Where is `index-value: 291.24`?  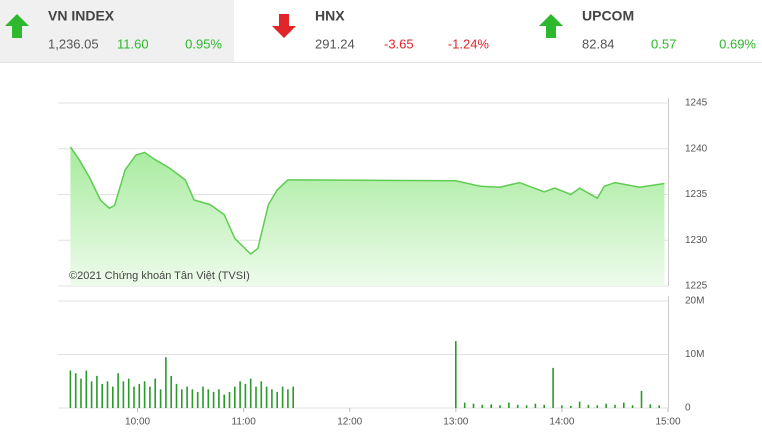 index-value: 291.24 is located at coordinates (335, 43).